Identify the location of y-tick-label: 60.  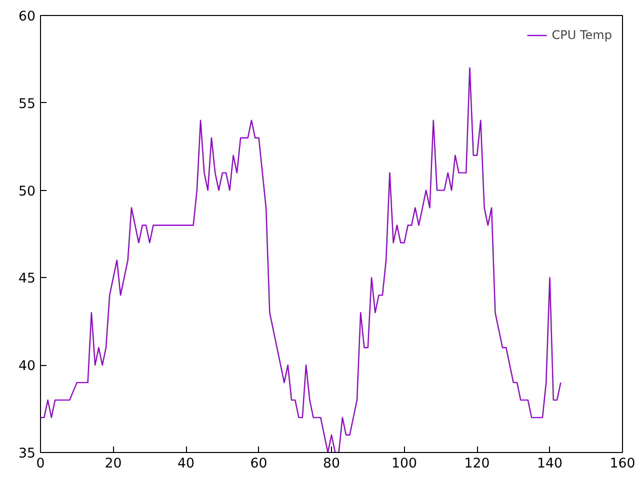
(27, 17).